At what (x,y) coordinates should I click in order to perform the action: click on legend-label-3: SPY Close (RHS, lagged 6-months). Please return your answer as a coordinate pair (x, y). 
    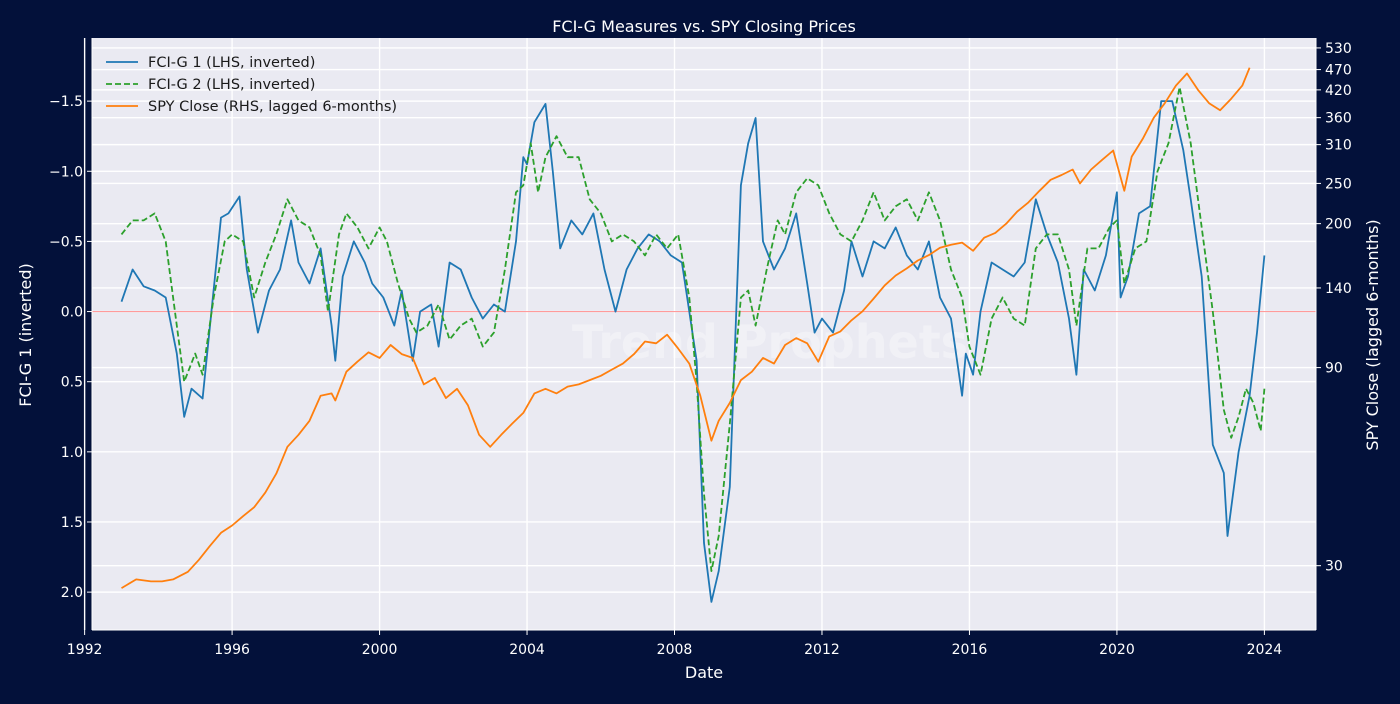
    Looking at the image, I should click on (272, 107).